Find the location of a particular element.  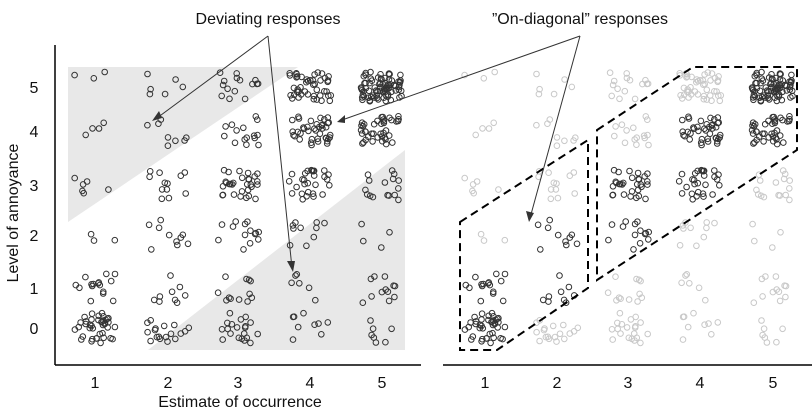

arrow-deviating-lower is located at coordinates (280, 152).